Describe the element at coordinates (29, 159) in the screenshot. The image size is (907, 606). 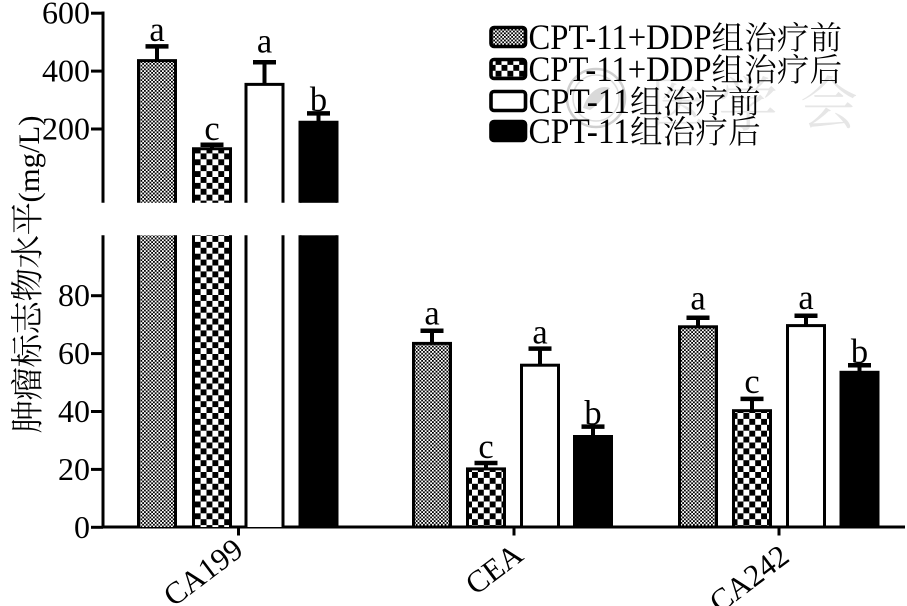
I see `svg-text: (mg/L)` at that location.